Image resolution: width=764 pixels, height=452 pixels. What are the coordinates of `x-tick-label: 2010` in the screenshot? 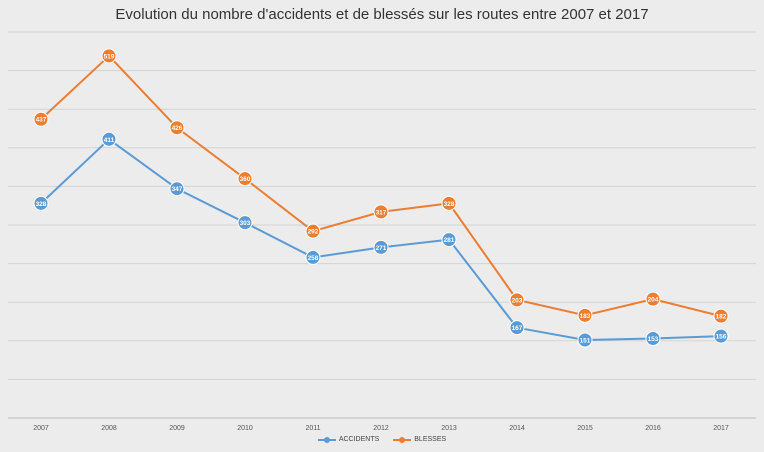 It's located at (245, 428).